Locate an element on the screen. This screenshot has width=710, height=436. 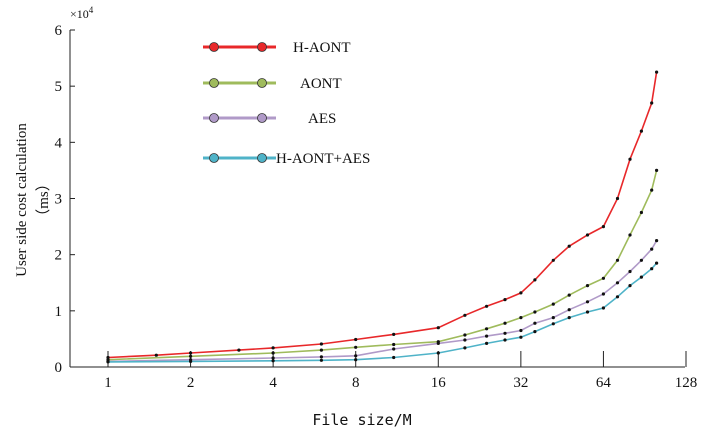
legend-entry: AES is located at coordinates (269, 119).